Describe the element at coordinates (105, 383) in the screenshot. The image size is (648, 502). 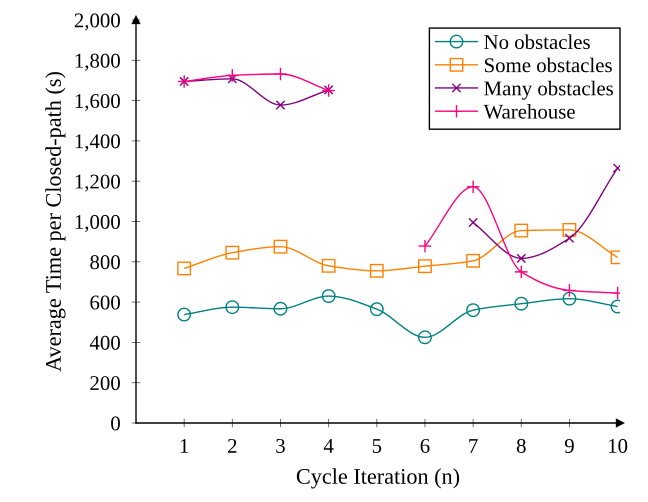
I see `y-tick-label: 200` at that location.